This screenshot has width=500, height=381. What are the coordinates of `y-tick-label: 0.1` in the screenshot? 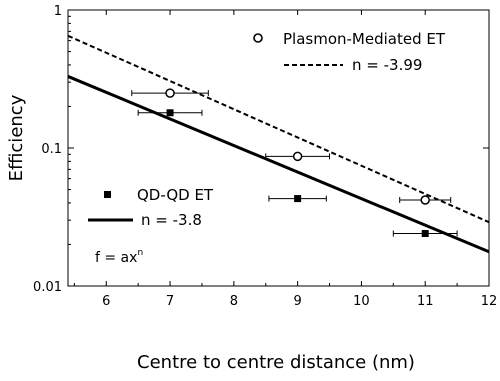 It's located at (51, 149).